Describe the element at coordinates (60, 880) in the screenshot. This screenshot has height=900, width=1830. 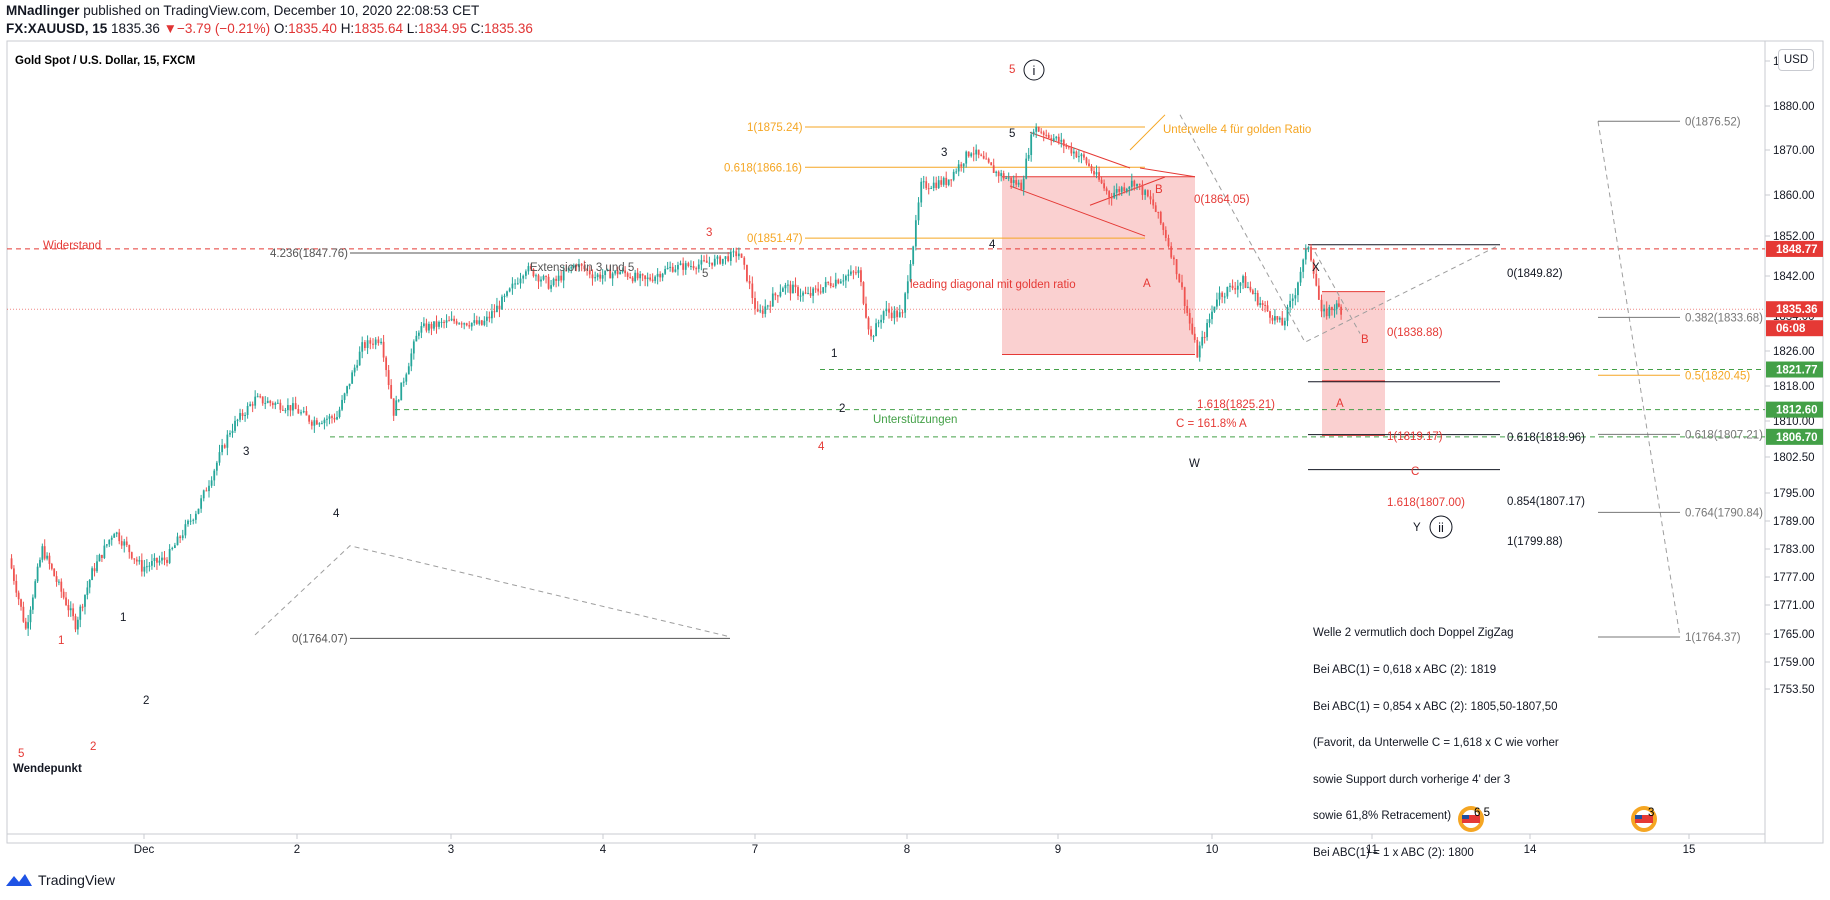
I see `footer-brand: TradingView` at that location.